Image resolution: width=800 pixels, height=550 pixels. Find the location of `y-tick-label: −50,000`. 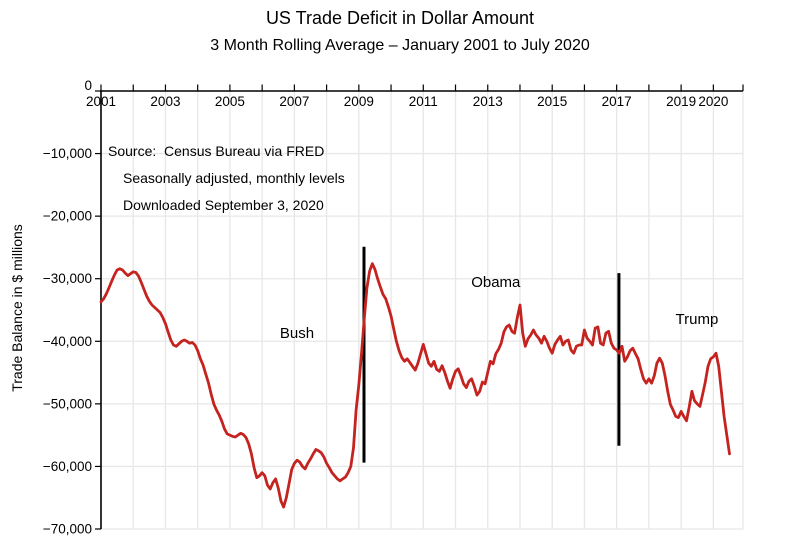

y-tick-label: −50,000 is located at coordinates (67, 403).